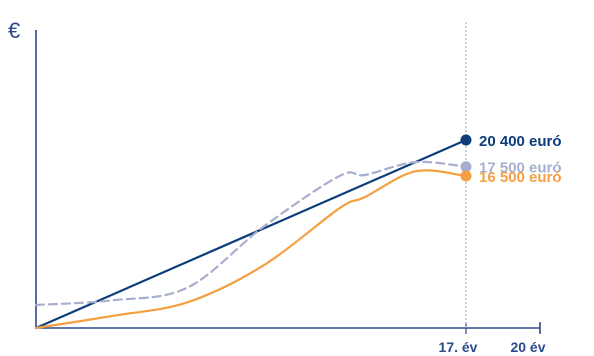 The image size is (594, 356). Describe the element at coordinates (14, 30) in the screenshot. I see `y-axis-label: €` at that location.